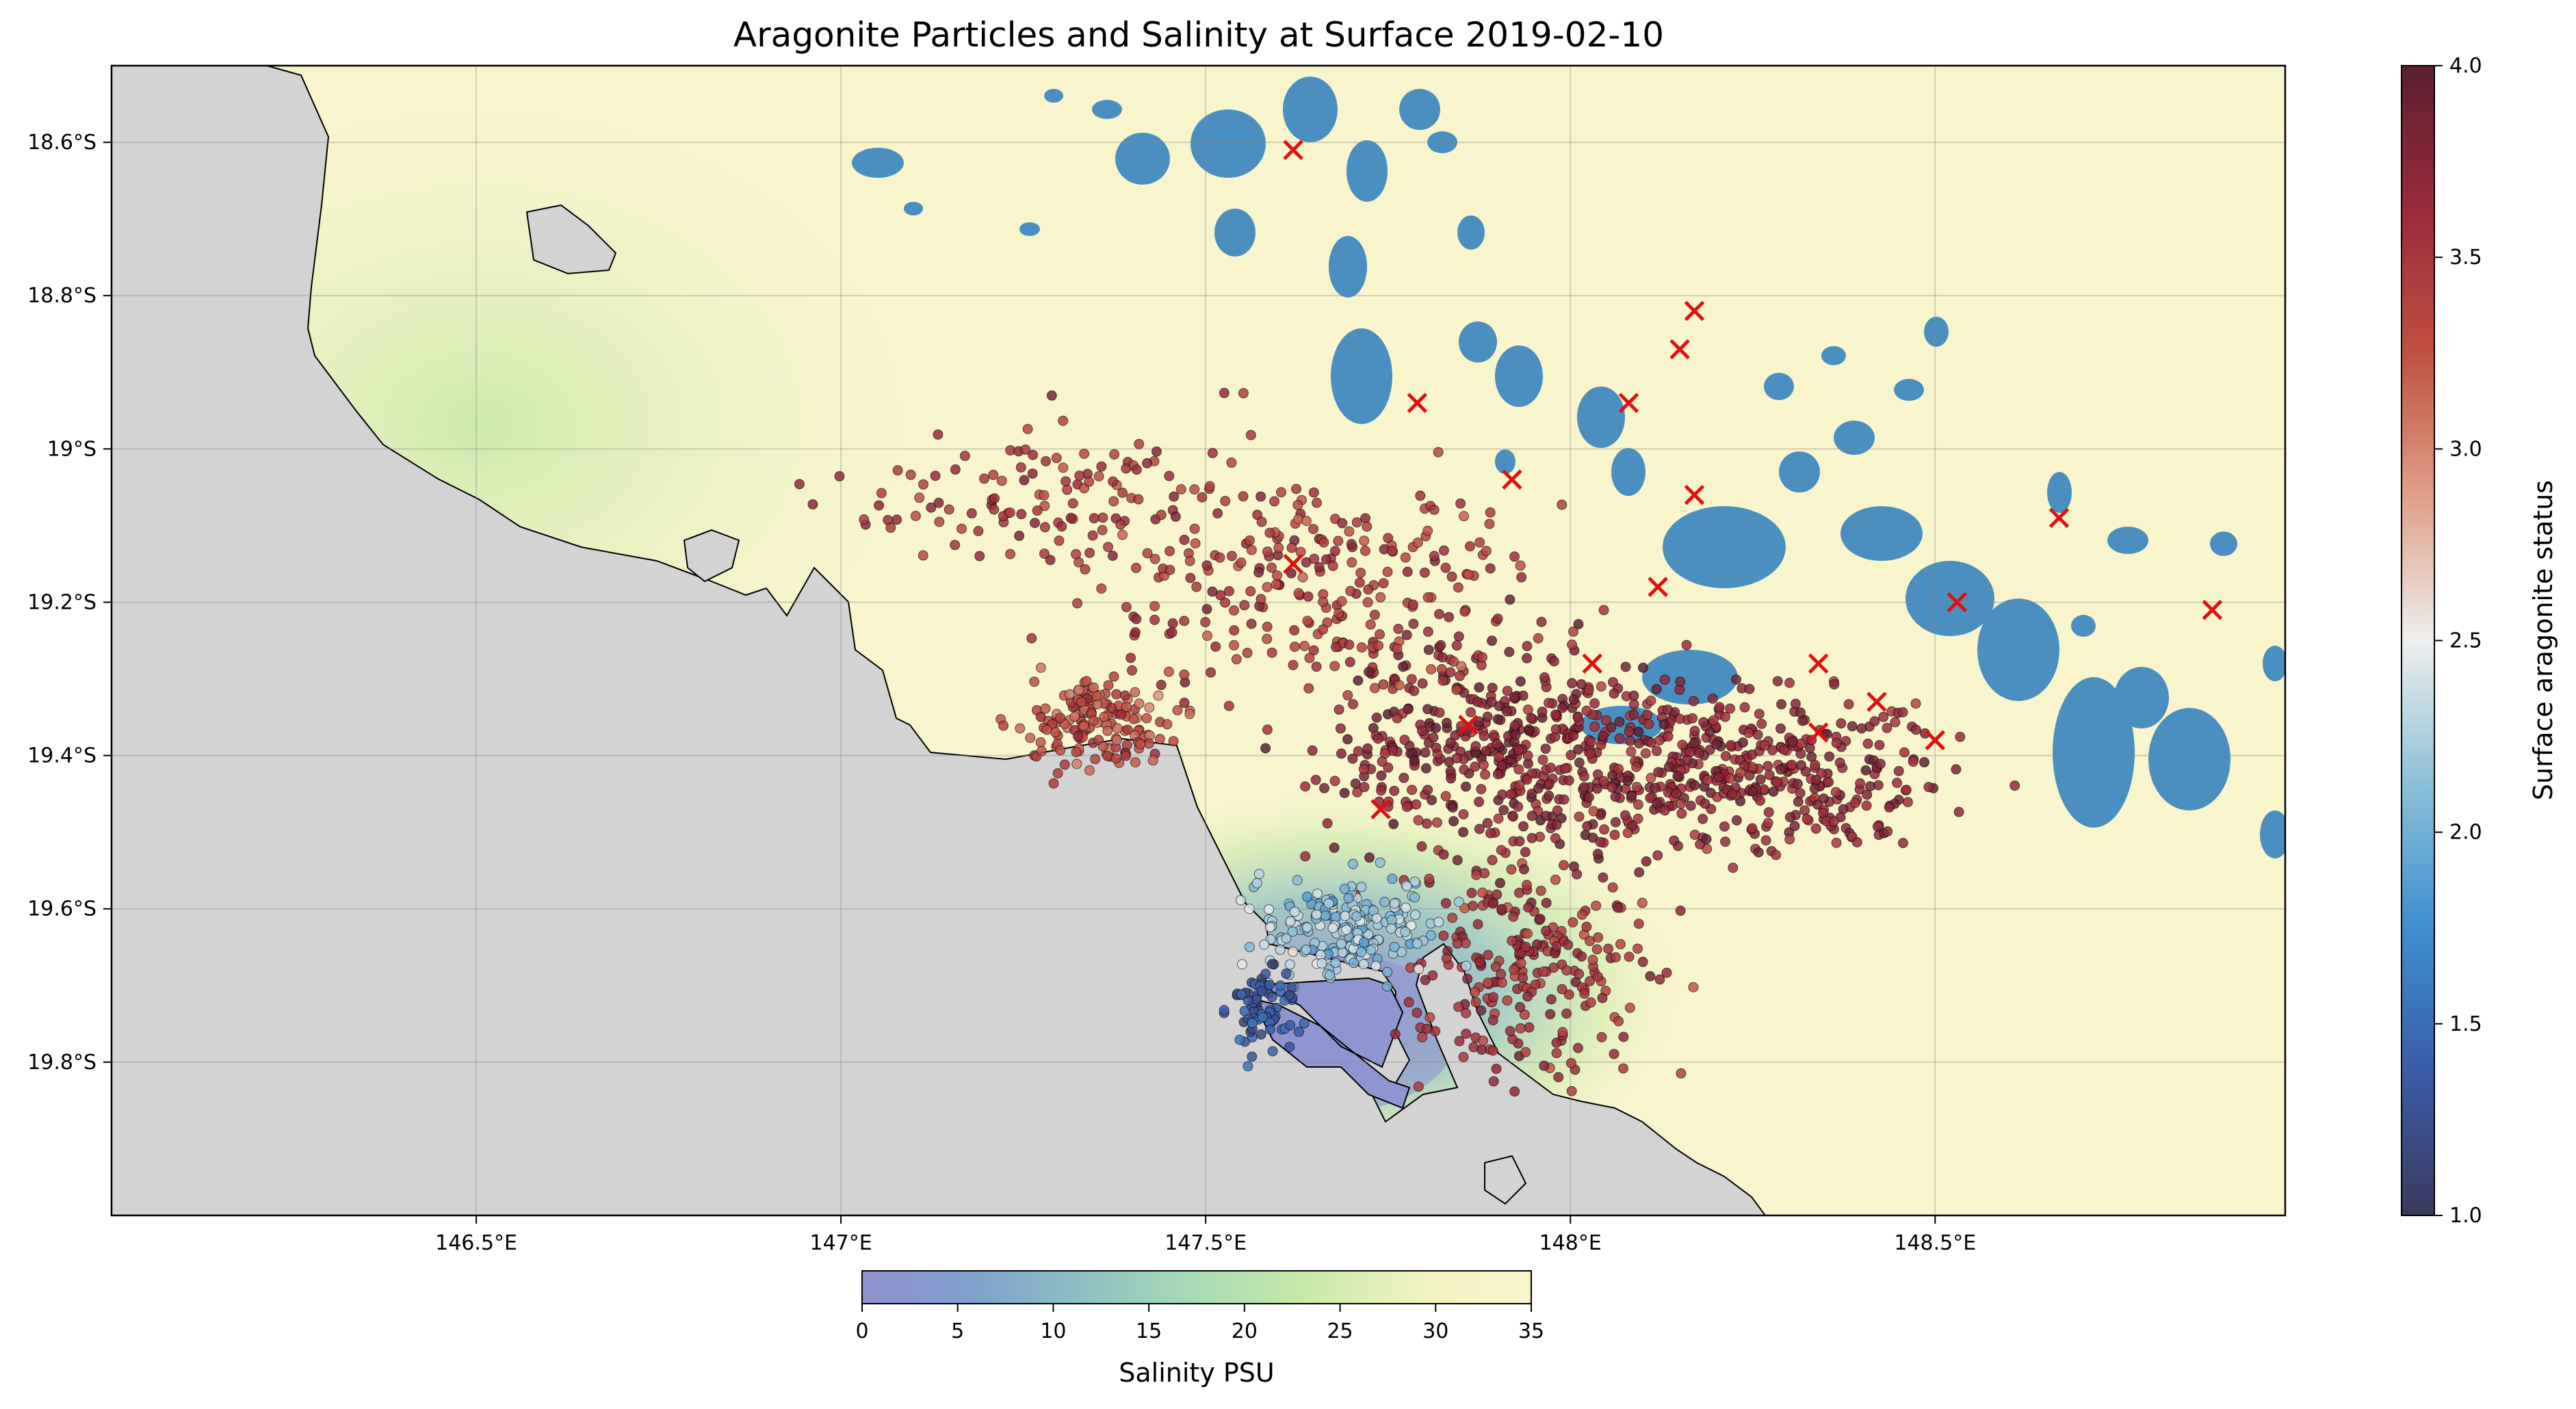 The image size is (2576, 1409). Describe the element at coordinates (841, 1243) in the screenshot. I see `lon-tick-label: 147°E` at that location.